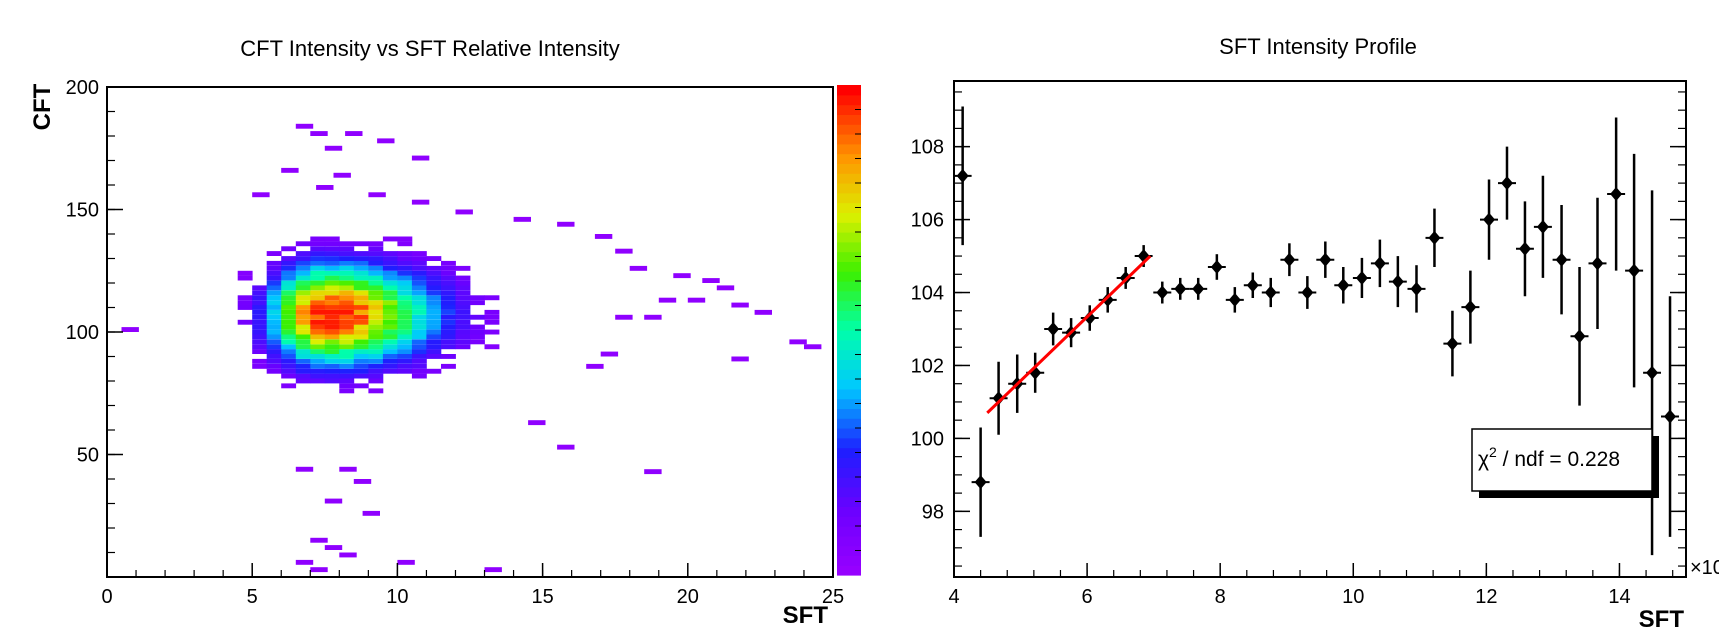 The image size is (1719, 632). I want to click on stat-box-background, so click(1562, 460).